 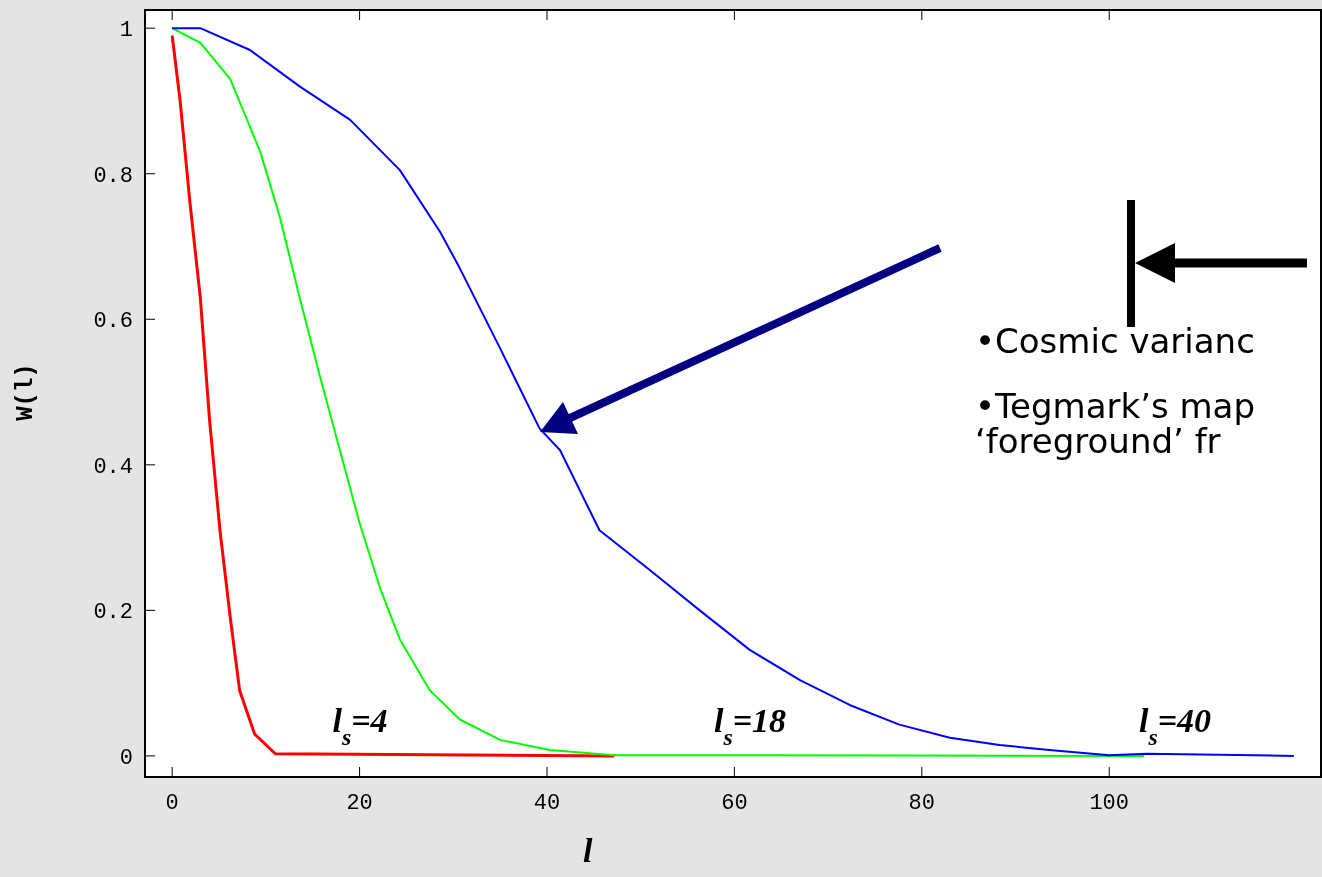 I want to click on y-tick-label: 0.8, so click(x=113, y=176).